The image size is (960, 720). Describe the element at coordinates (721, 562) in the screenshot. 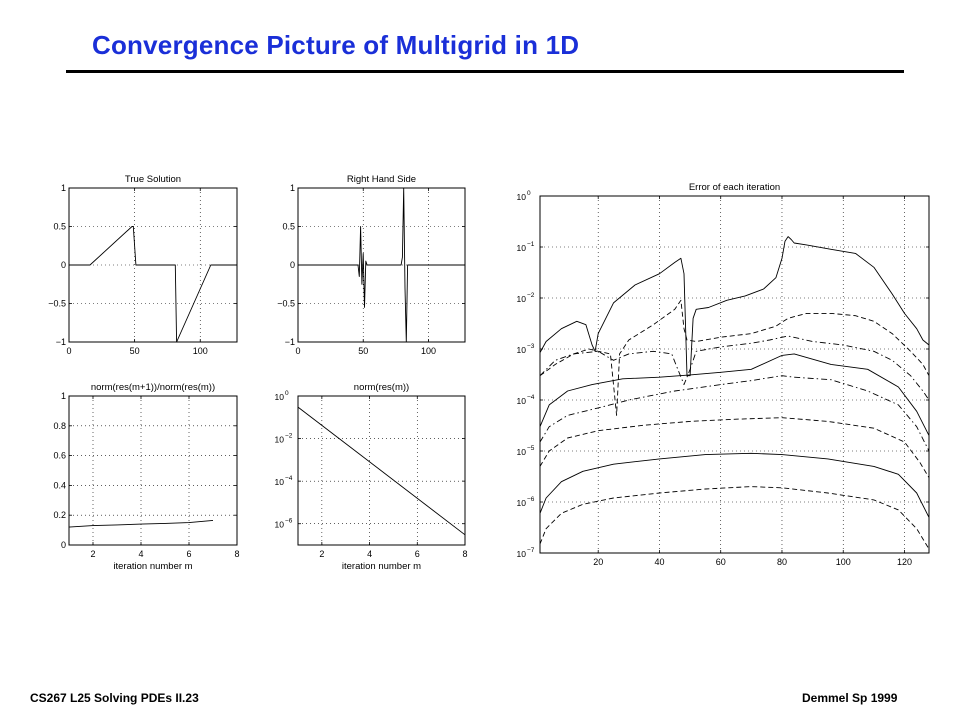

I see `x-tick-label: 60` at that location.